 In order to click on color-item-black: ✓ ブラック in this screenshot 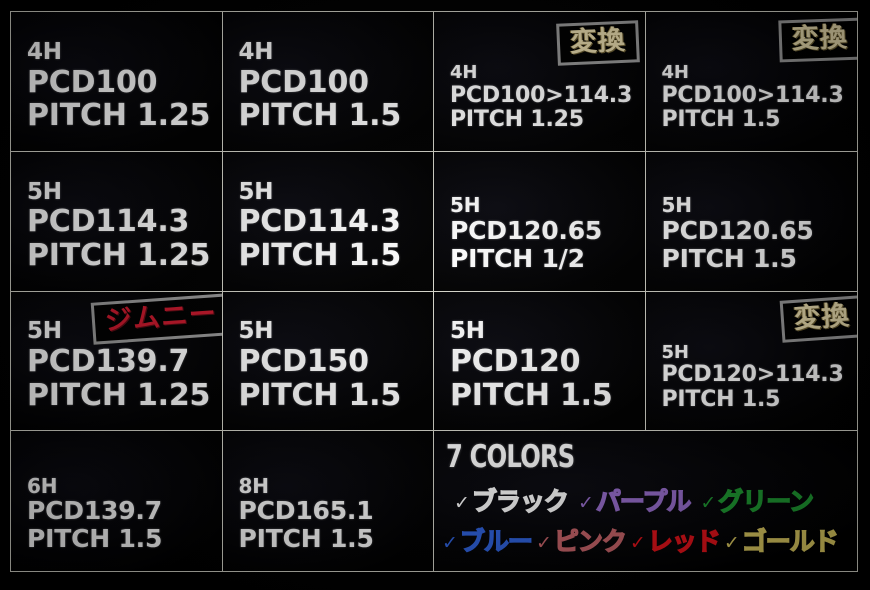, I will do `click(512, 501)`.